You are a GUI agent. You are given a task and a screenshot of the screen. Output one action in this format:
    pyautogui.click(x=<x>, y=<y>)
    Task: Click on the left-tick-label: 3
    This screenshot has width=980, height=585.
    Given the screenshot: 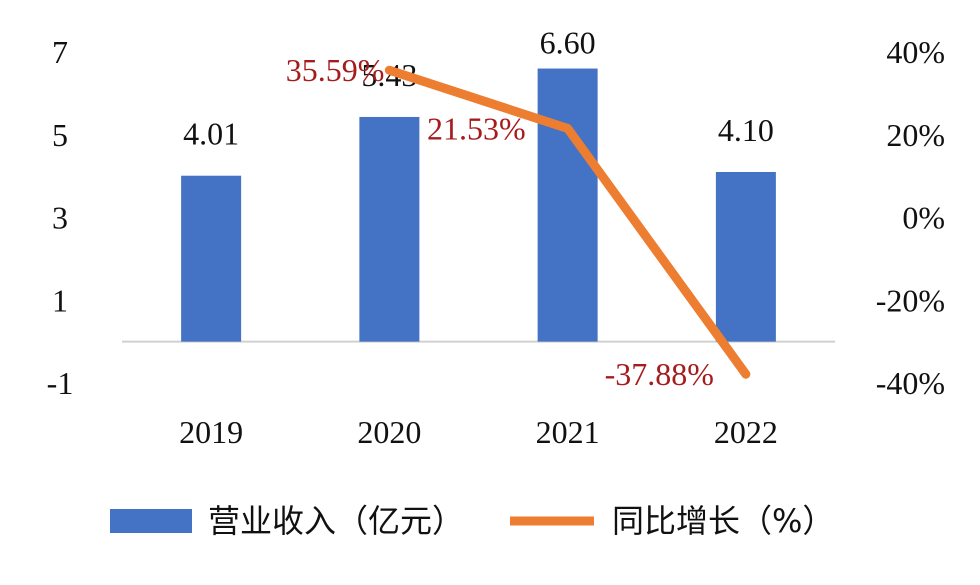 What is the action you would take?
    pyautogui.click(x=60, y=218)
    